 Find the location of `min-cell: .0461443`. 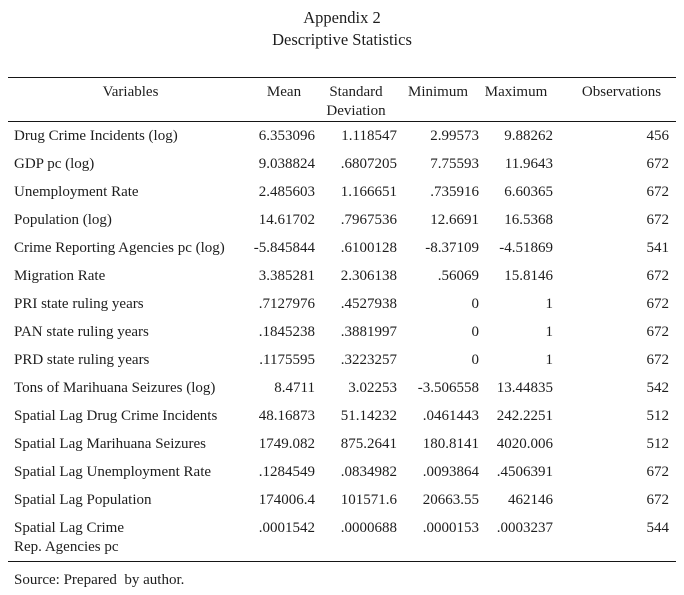

min-cell: .0461443 is located at coordinates (450, 415).